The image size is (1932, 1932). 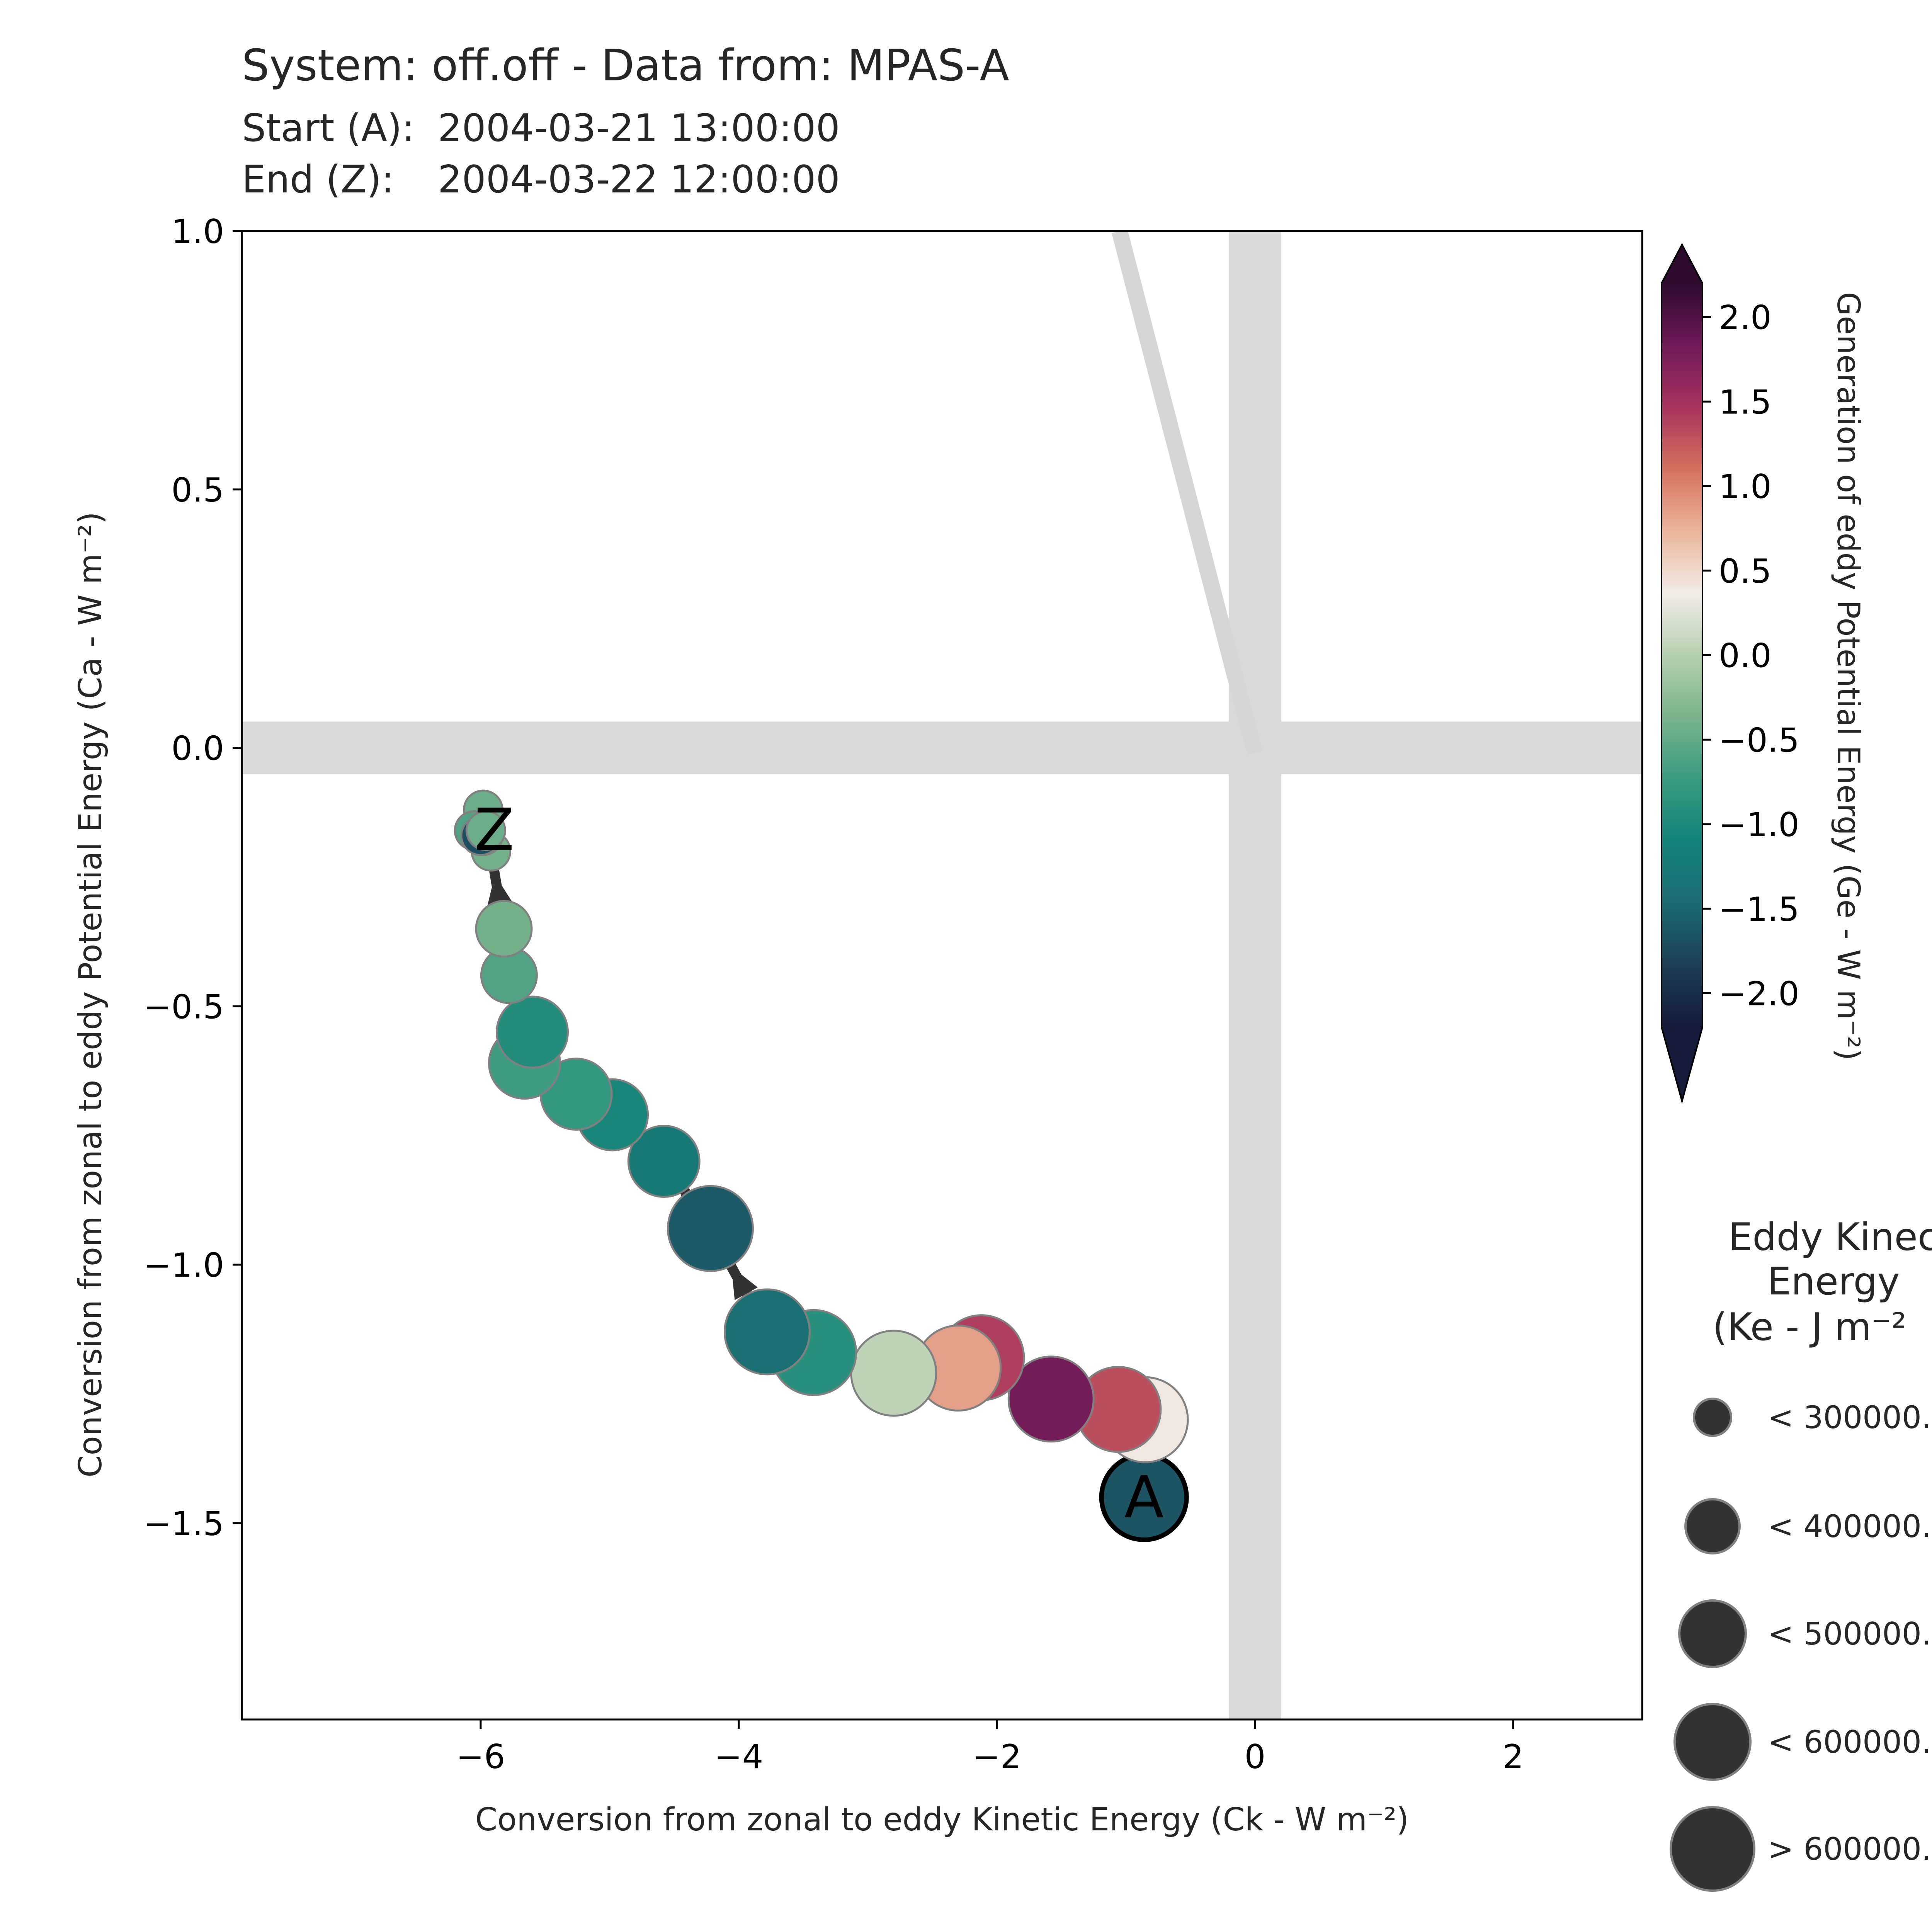 I want to click on colorbar-tick-label: 0.5, so click(x=1745, y=571).